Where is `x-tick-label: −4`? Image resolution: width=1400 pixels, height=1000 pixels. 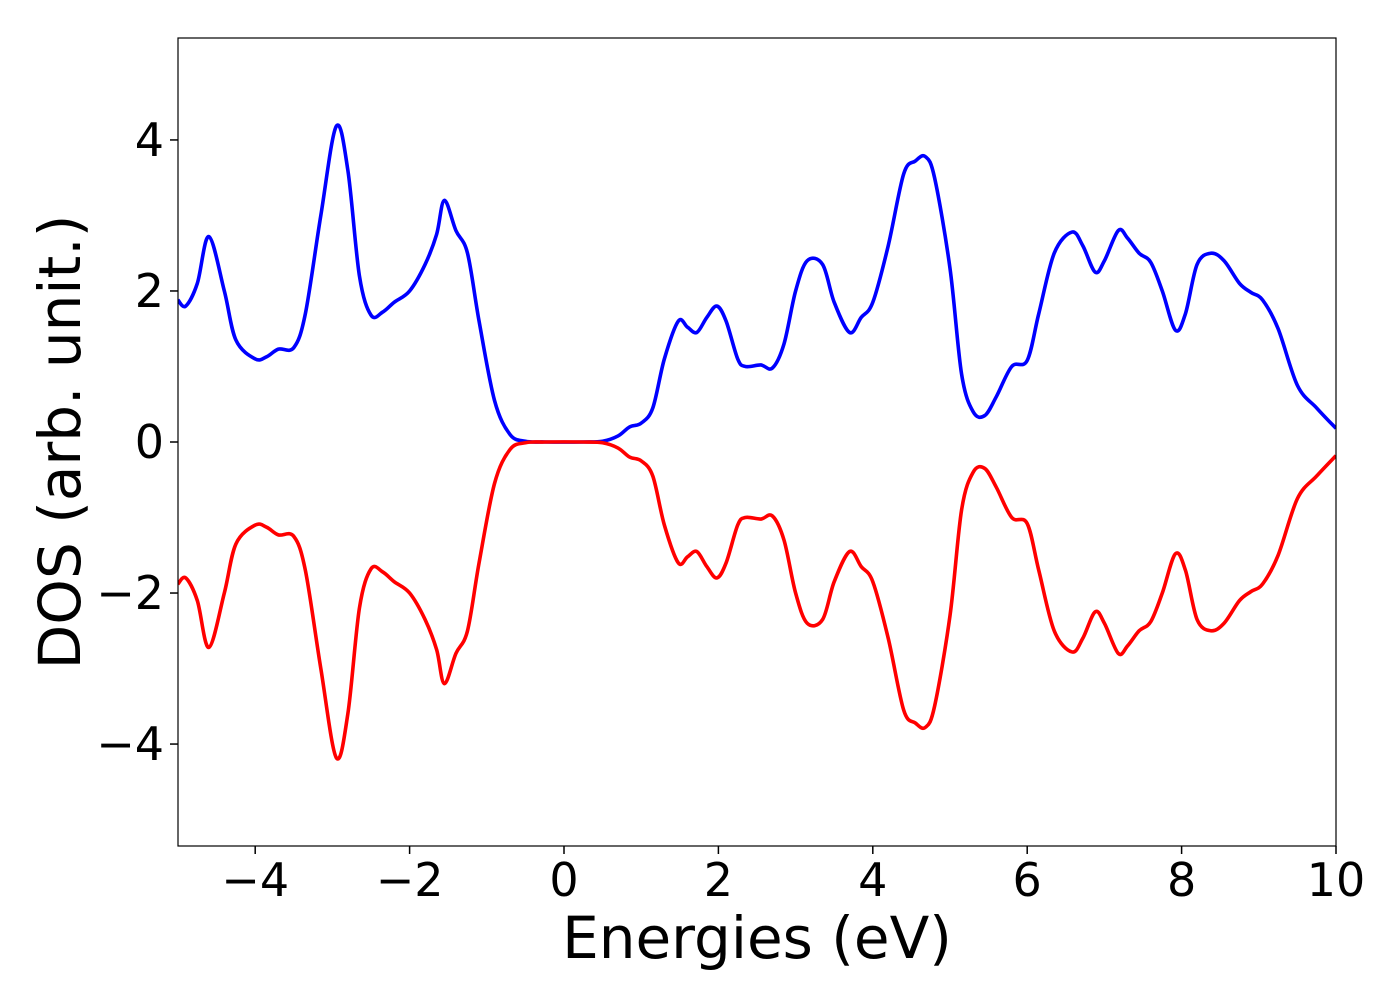 x-tick-label: −4 is located at coordinates (255, 880).